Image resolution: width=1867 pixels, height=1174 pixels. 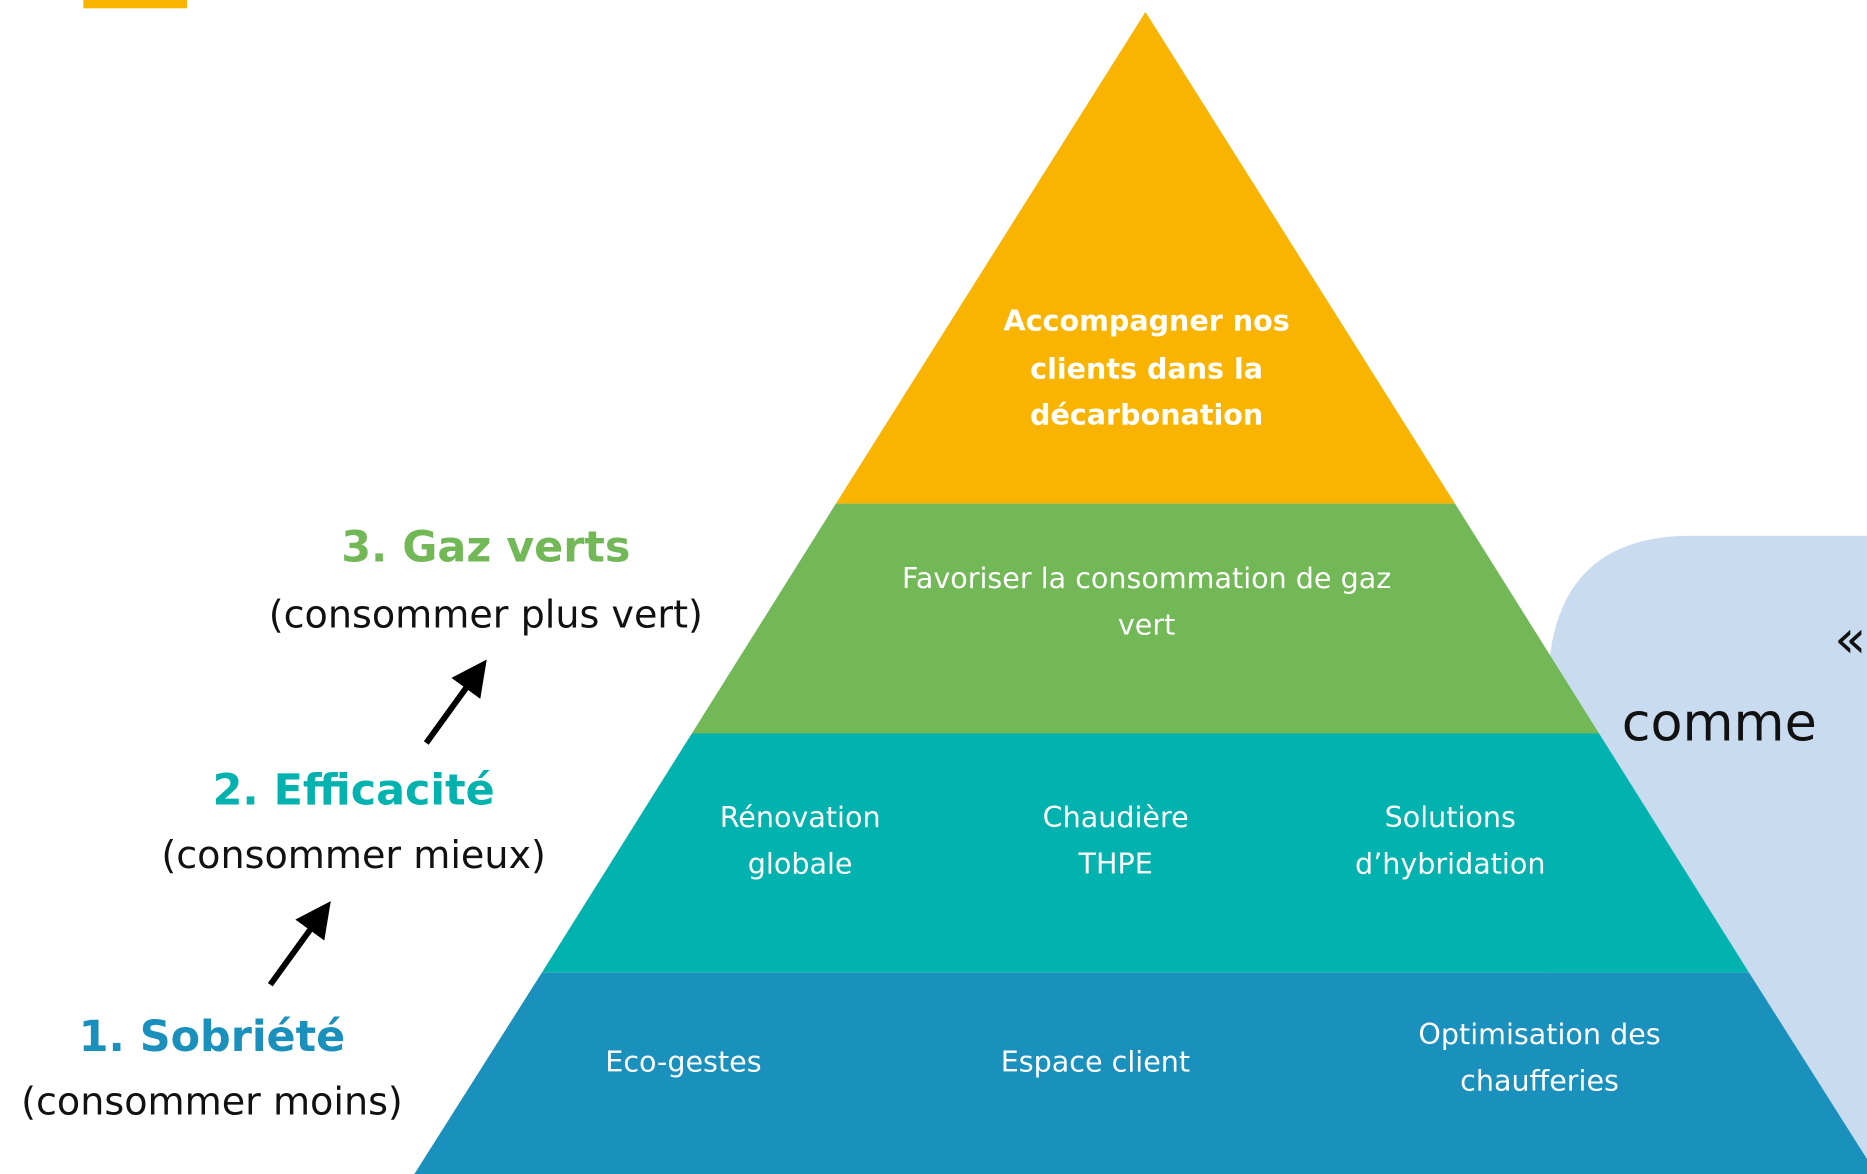 I want to click on level-text: Solutions, so click(x=1450, y=817).